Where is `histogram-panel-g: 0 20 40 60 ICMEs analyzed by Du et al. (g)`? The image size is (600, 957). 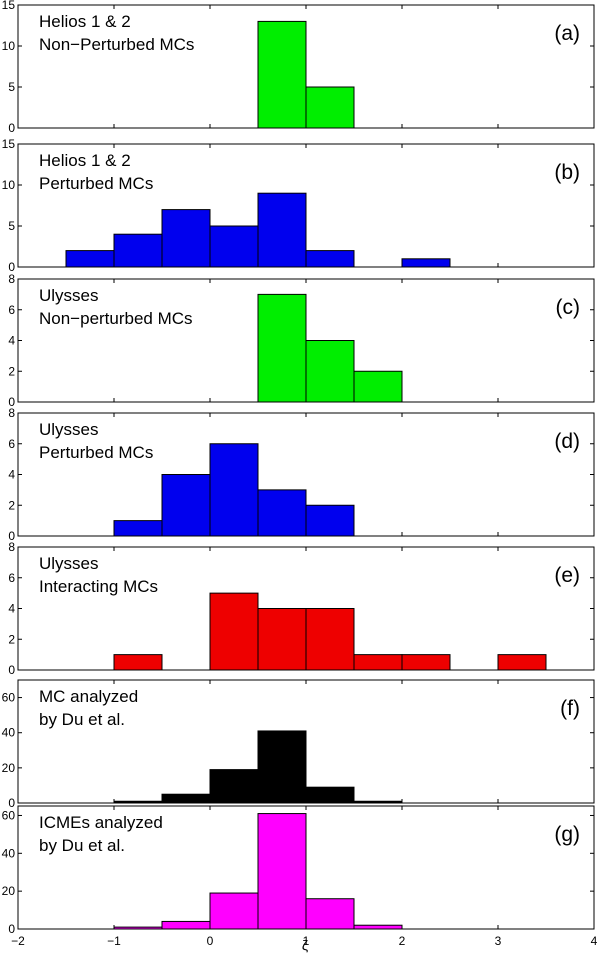 histogram-panel-g: 0 20 40 60 ICMEs analyzed by Du et al. (g) is located at coordinates (298, 870).